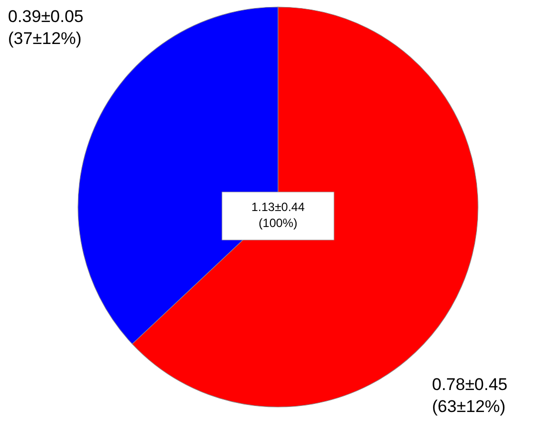 The image size is (538, 423). What do you see at coordinates (46, 27) in the screenshot?
I see `data-label: 0.39±0.05 (37±12%)` at bounding box center [46, 27].